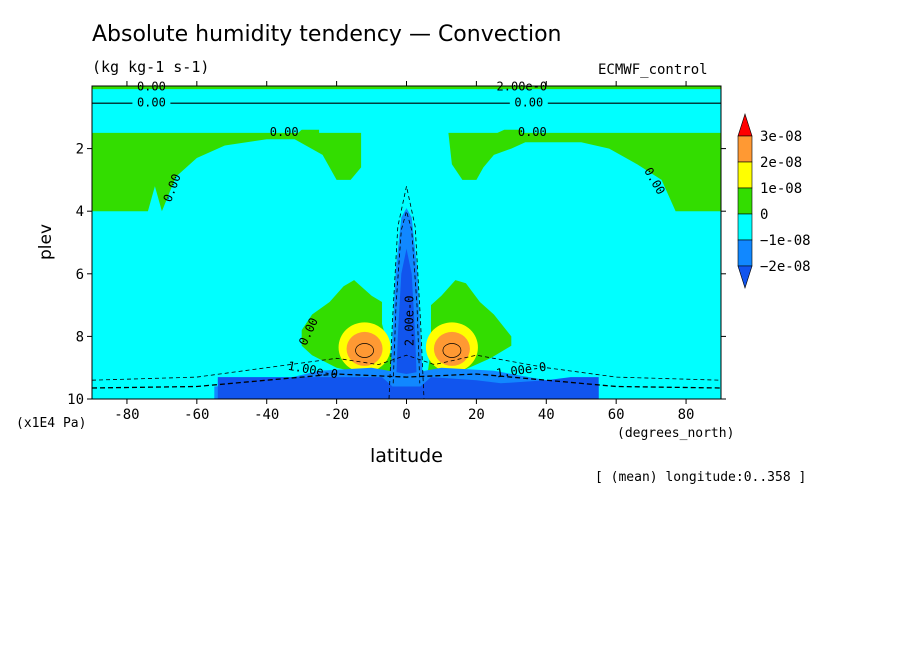 This screenshot has height=654, width=904. What do you see at coordinates (406, 88) in the screenshot?
I see `fill-top-green-strip` at bounding box center [406, 88].